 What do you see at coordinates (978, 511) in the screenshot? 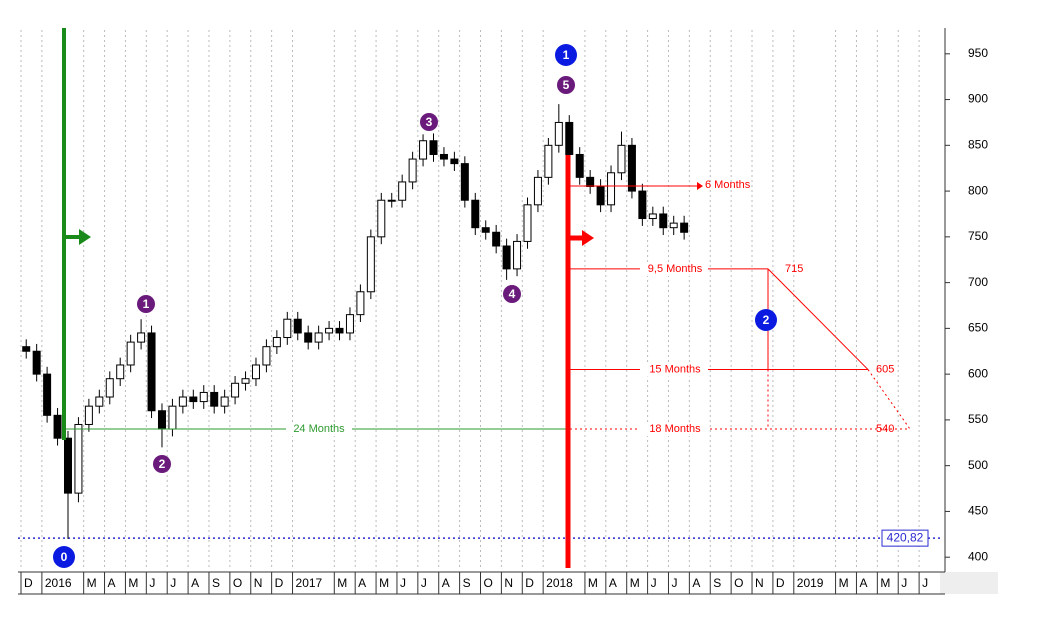
I see `y-tick-label: 450` at bounding box center [978, 511].